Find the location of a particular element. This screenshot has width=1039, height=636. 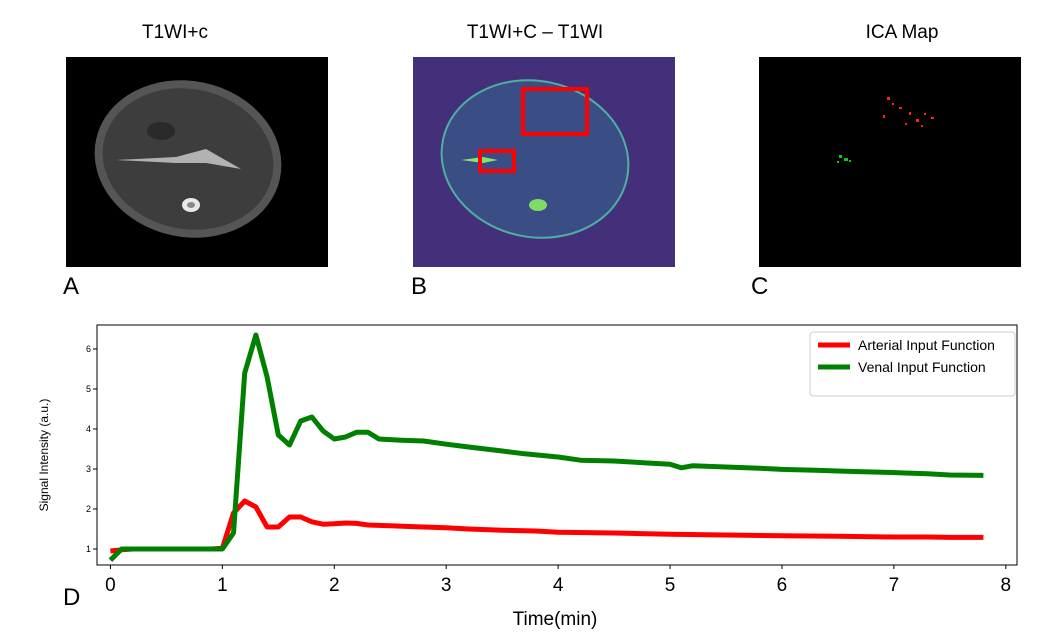

legend-label-venal: Venal Input Function is located at coordinates (922, 367).